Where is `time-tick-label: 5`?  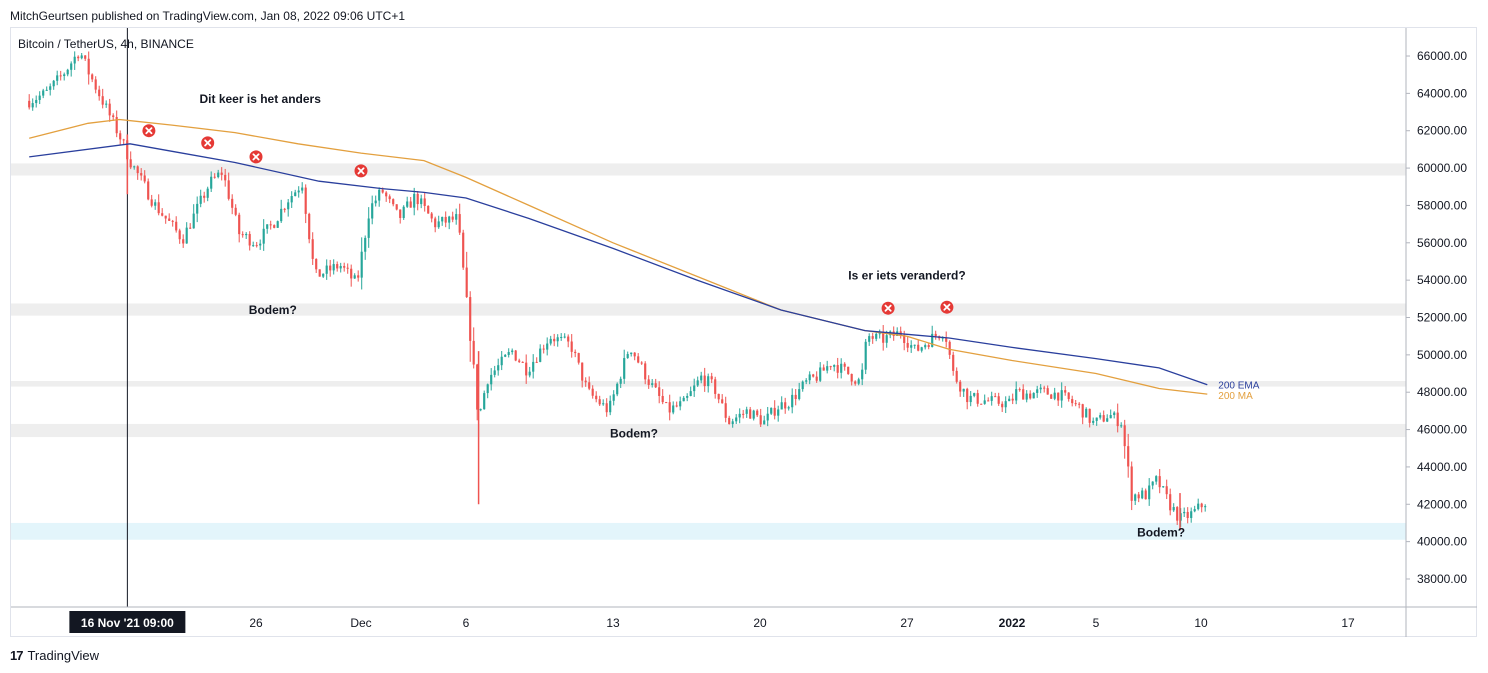
time-tick-label: 5 is located at coordinates (1096, 623).